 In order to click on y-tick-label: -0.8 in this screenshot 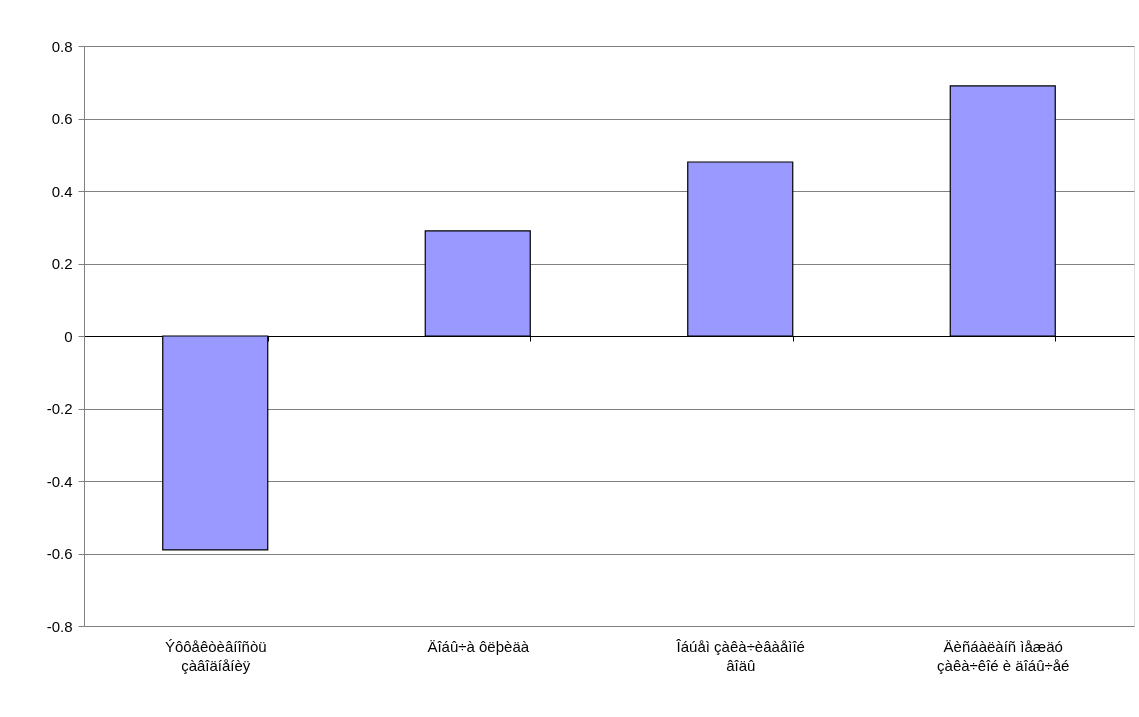, I will do `click(59, 626)`.